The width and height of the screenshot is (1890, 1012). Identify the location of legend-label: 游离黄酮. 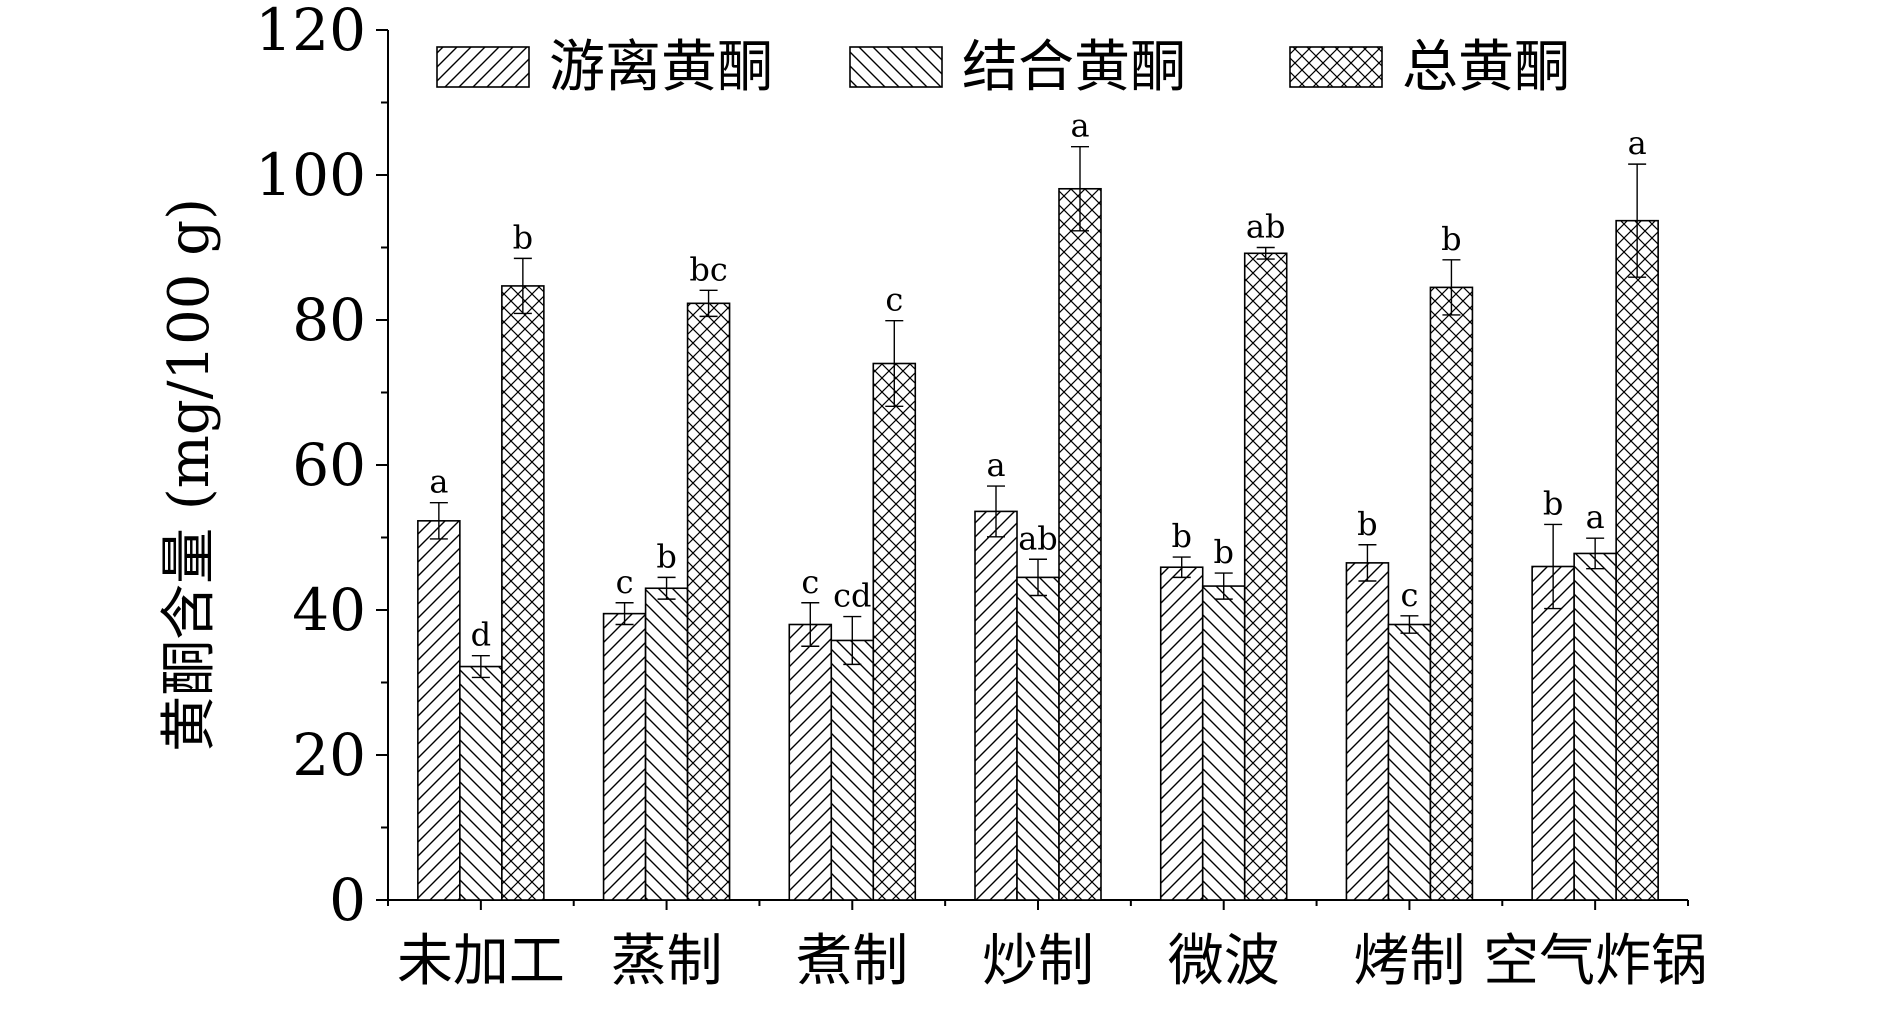
(661, 67).